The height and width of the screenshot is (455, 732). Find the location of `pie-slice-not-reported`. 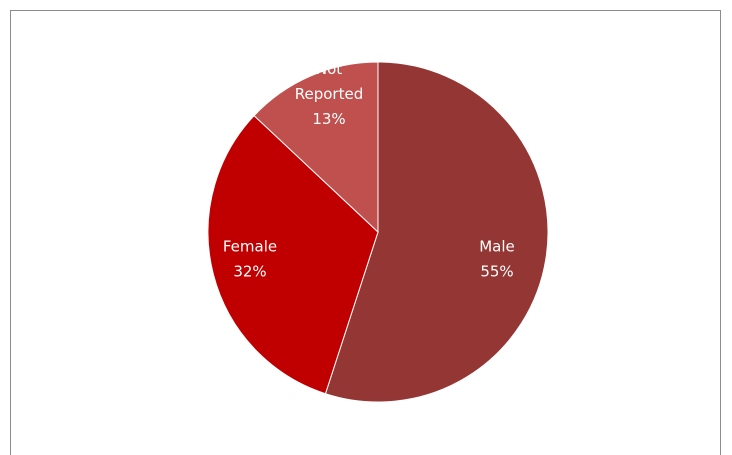

pie-slice-not-reported is located at coordinates (316, 147).